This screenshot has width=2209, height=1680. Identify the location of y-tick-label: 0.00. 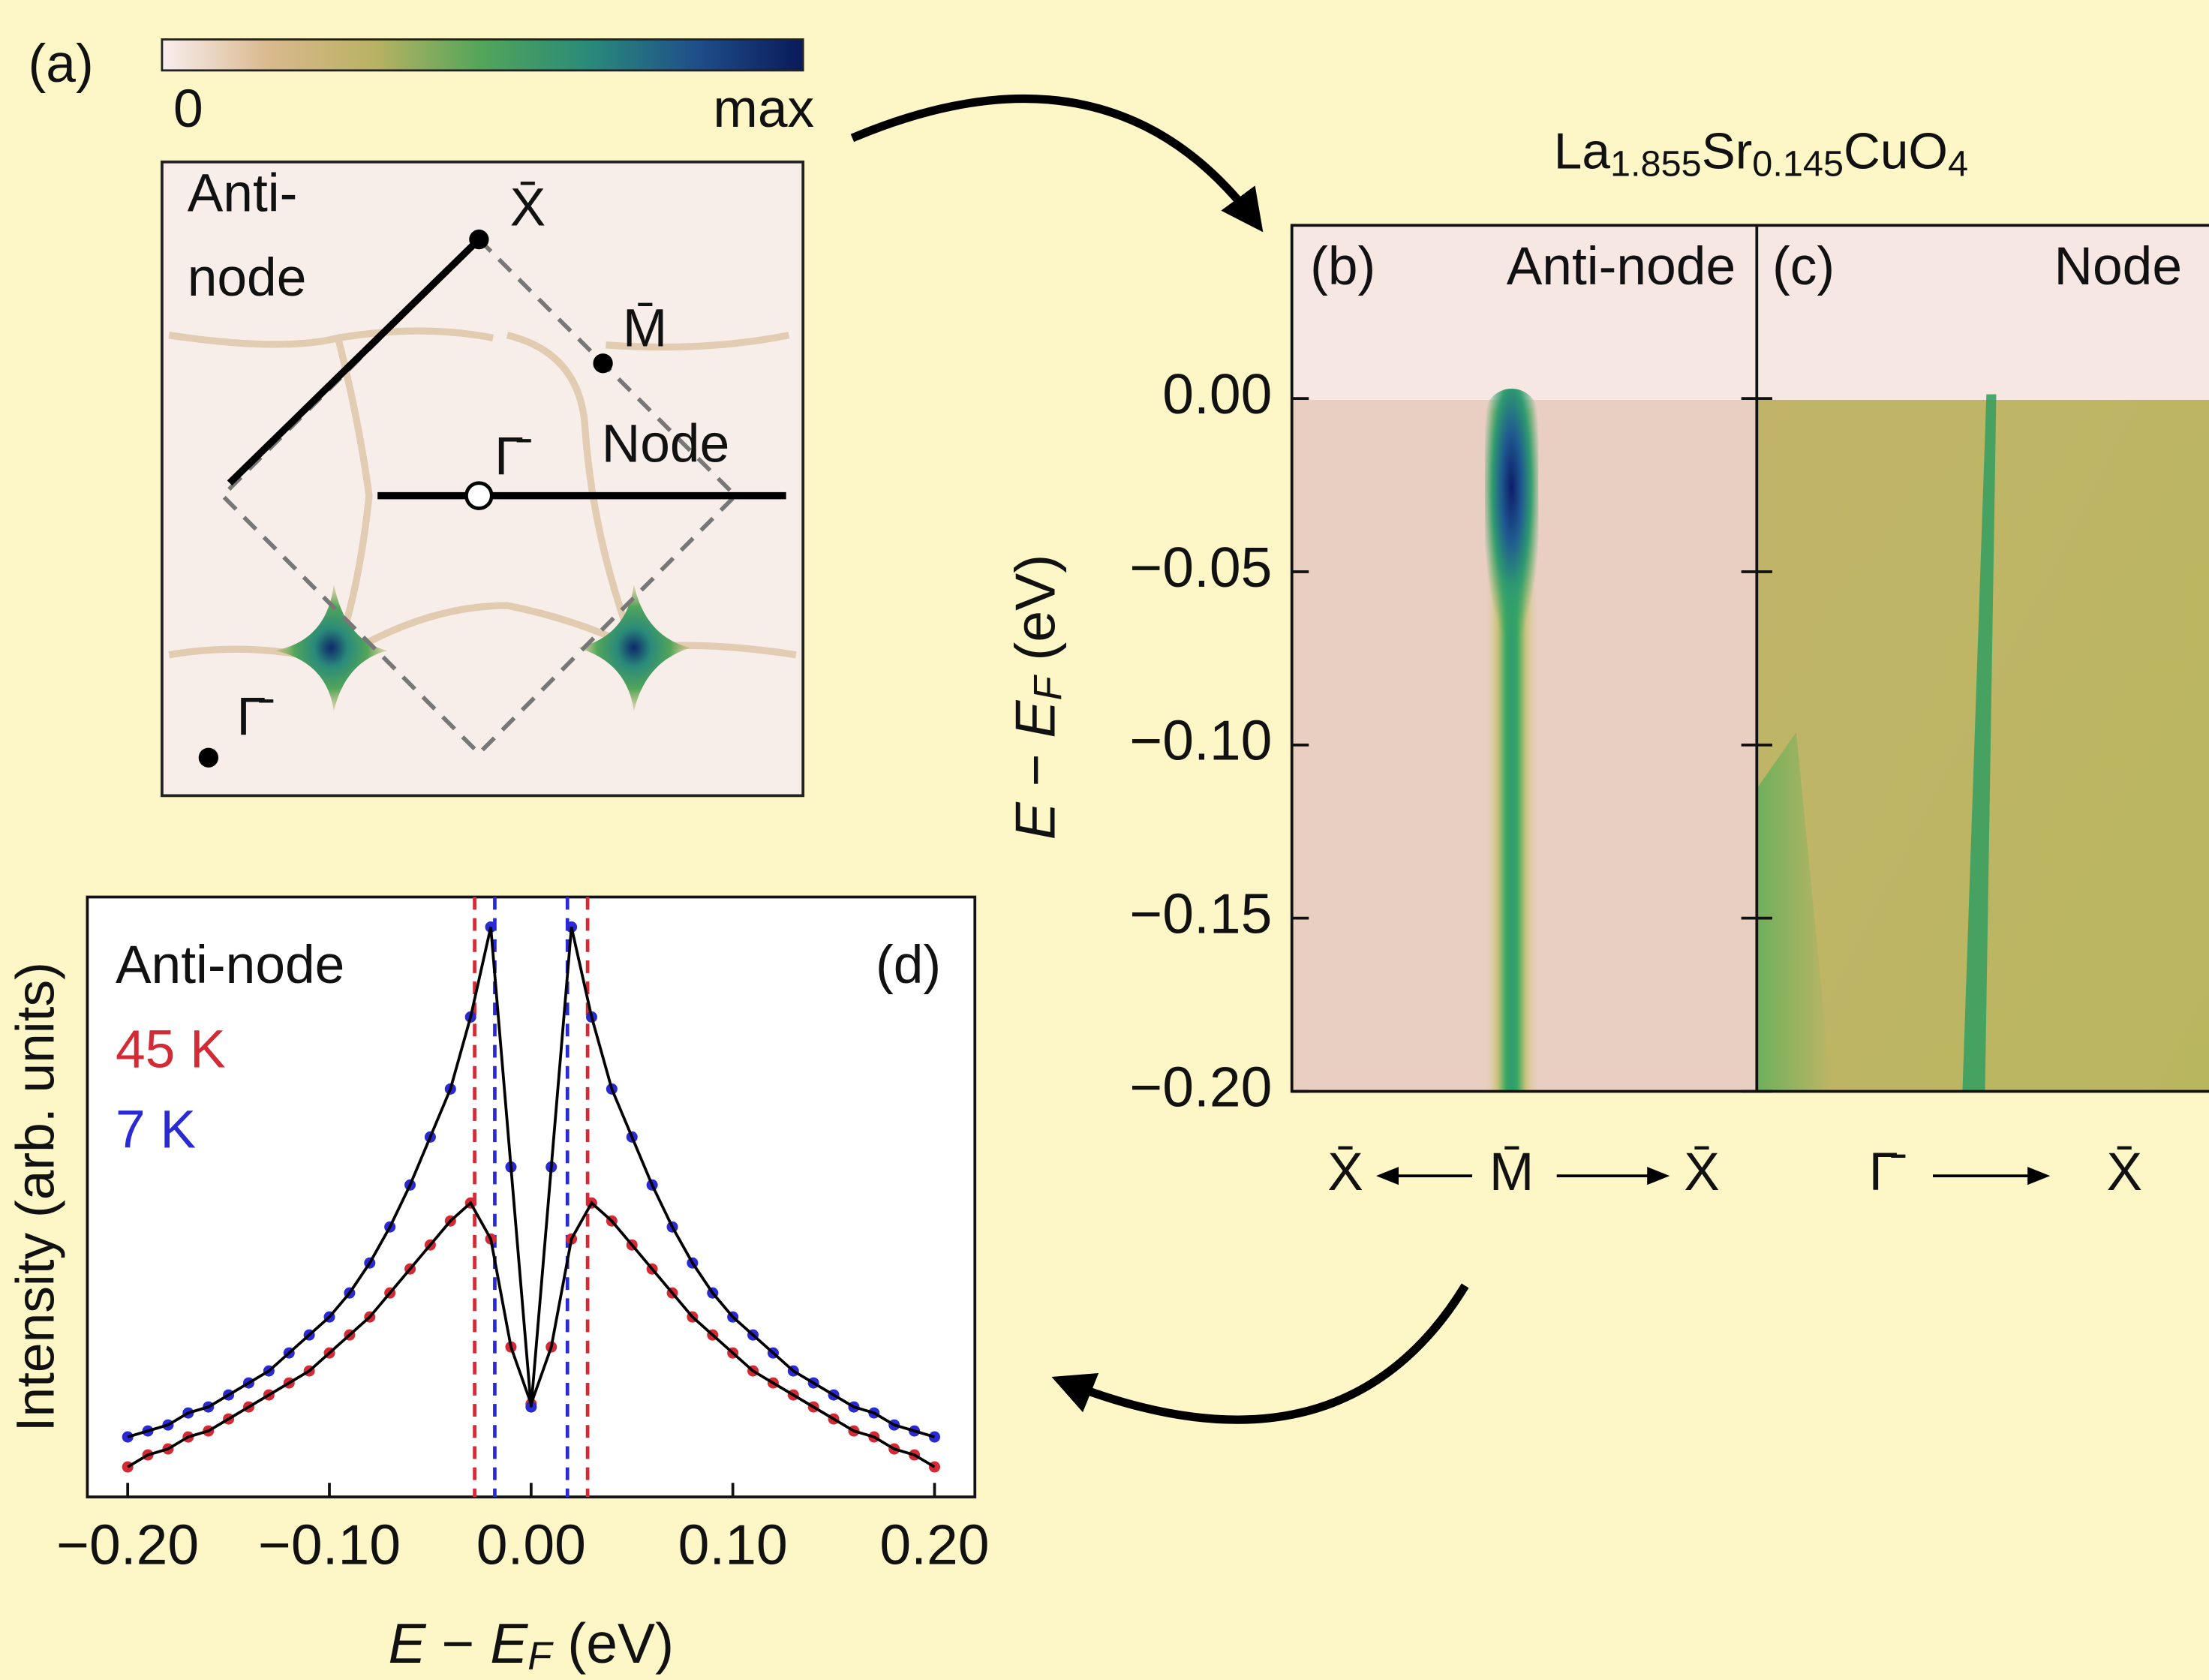
(1217, 393).